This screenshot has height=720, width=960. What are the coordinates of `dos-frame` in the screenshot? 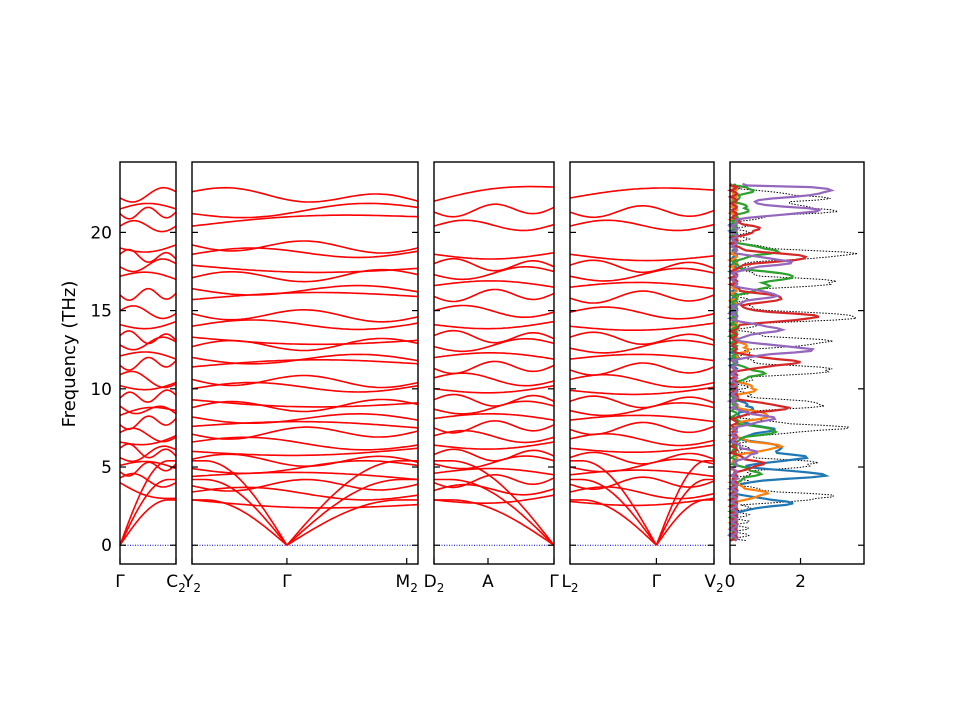 It's located at (797, 363).